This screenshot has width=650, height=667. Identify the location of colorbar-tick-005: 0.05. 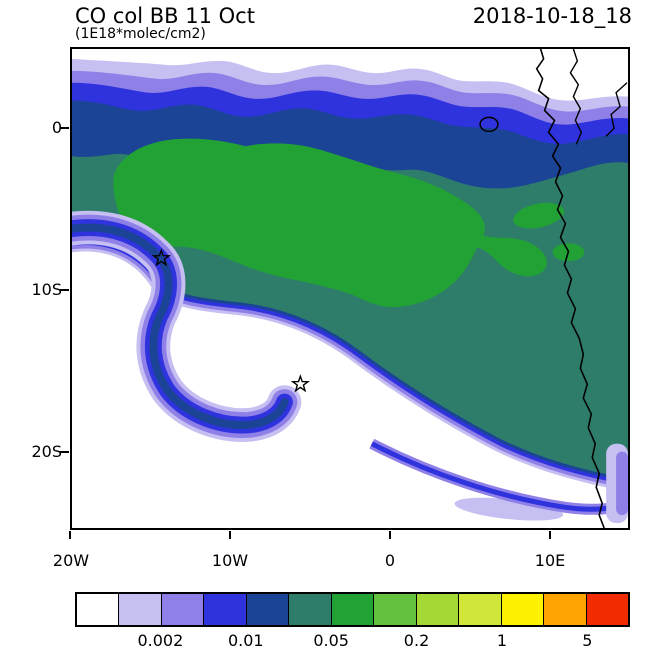
(331, 640).